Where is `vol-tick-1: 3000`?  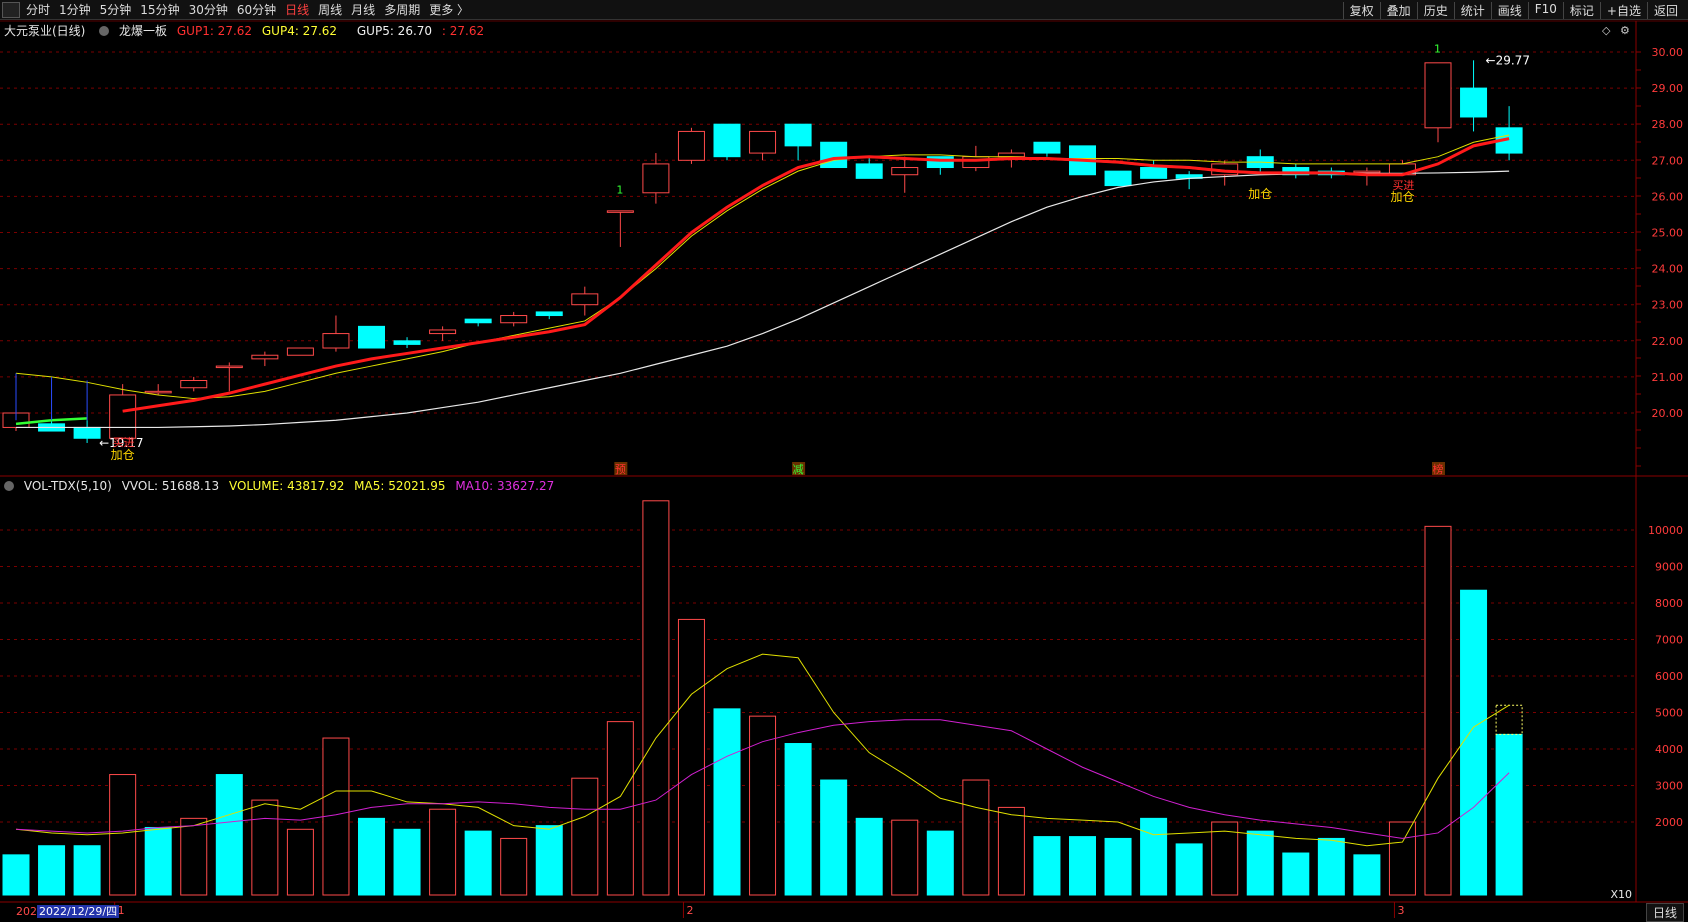 vol-tick-1: 3000 is located at coordinates (1669, 786).